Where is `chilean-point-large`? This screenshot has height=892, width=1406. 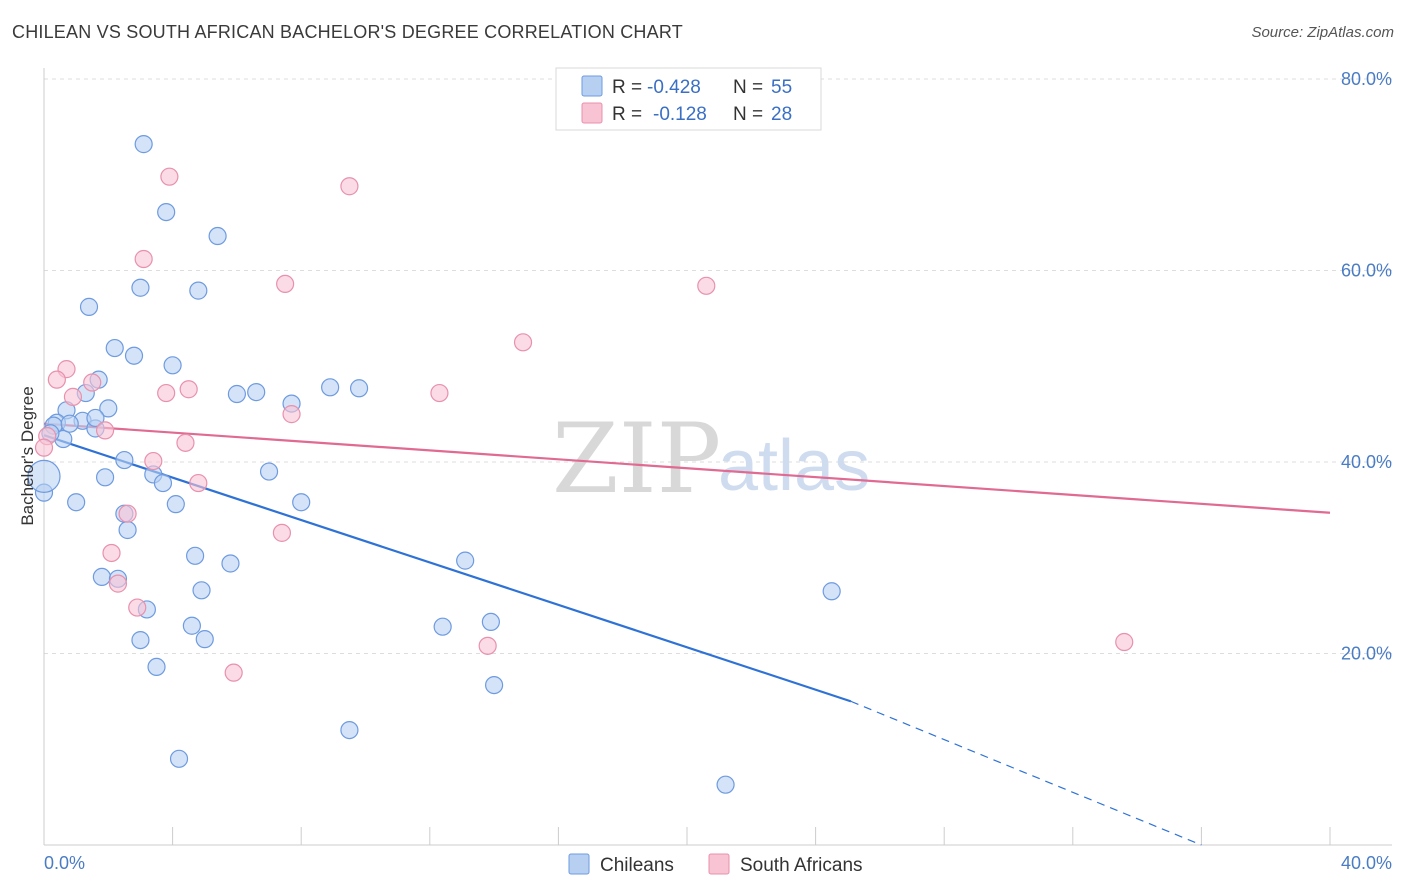
chilean-point-large is located at coordinates (44, 476).